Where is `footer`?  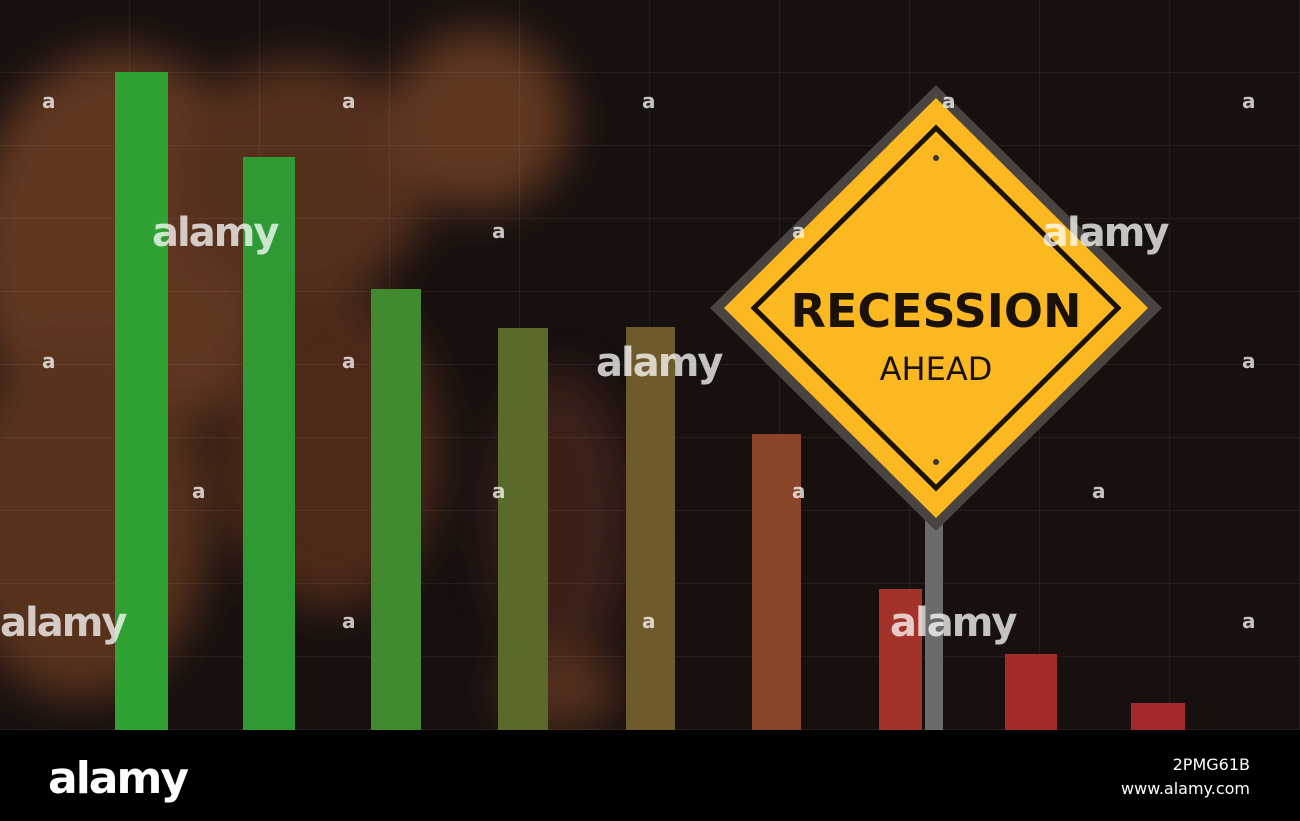 footer is located at coordinates (650, 775).